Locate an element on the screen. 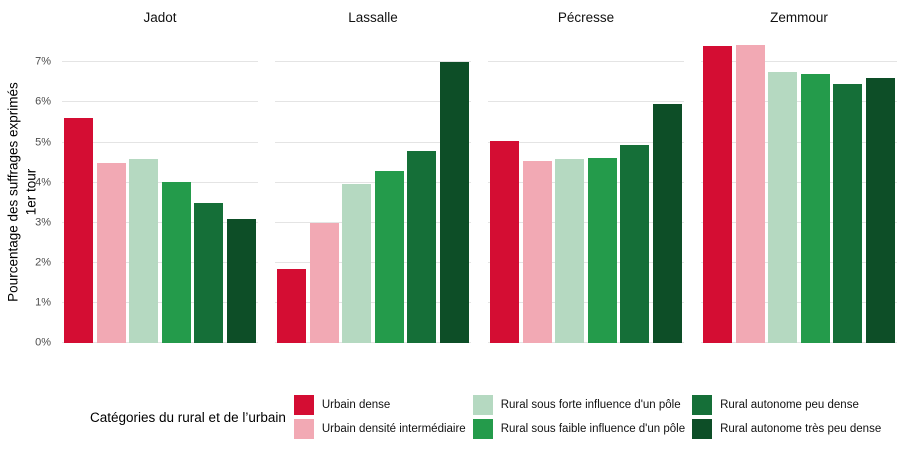  bar-zemmour-urbain-dense is located at coordinates (717, 194).